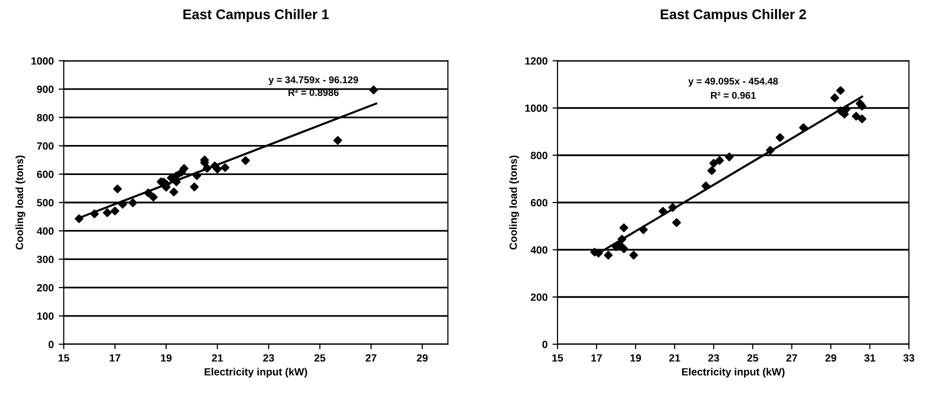 The image size is (937, 405). Describe the element at coordinates (45, 316) in the screenshot. I see `y-tick-label: 100` at that location.